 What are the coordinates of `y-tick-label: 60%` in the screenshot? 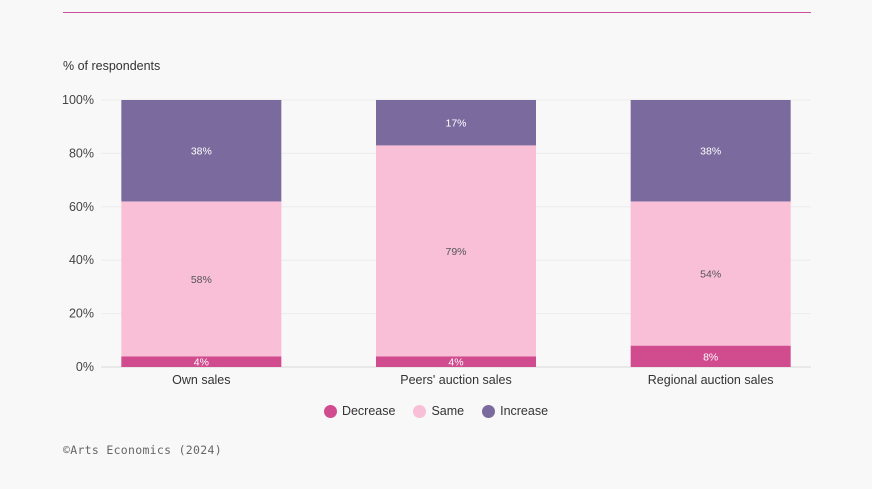 It's located at (81, 207).